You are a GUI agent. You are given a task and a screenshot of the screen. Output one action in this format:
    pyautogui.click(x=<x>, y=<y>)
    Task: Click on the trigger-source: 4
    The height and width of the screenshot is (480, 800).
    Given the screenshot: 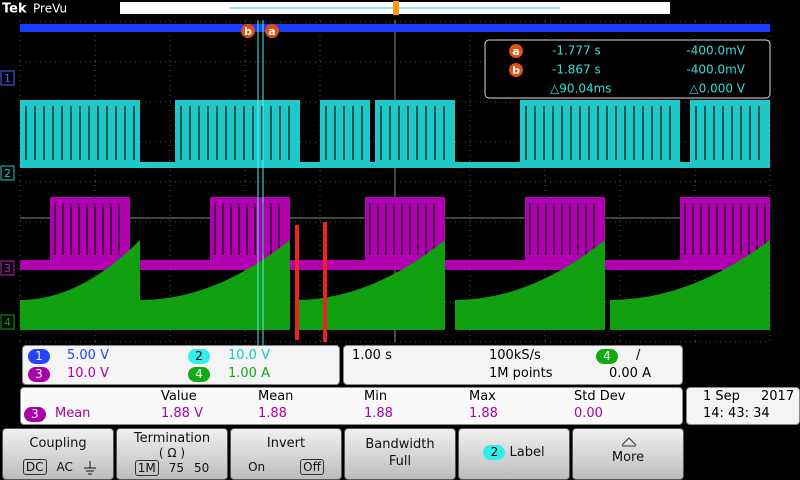 What is the action you would take?
    pyautogui.click(x=607, y=356)
    